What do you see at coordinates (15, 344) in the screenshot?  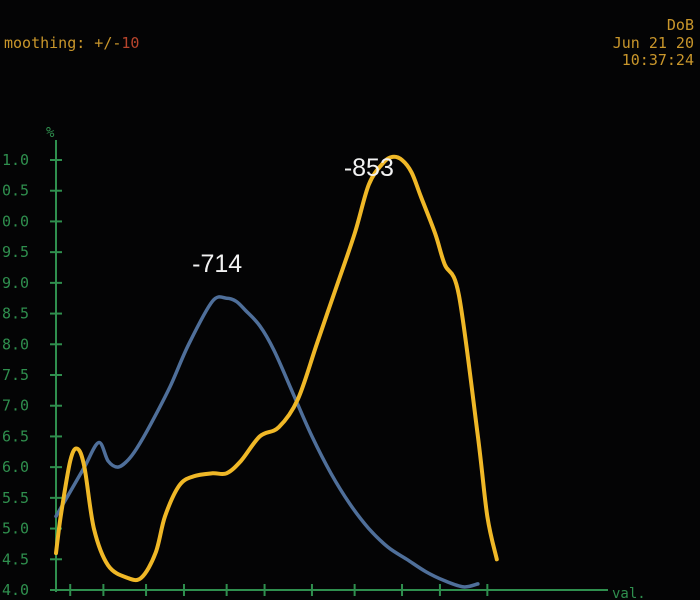 I see `y-tick-label: 8.0` at bounding box center [15, 344].